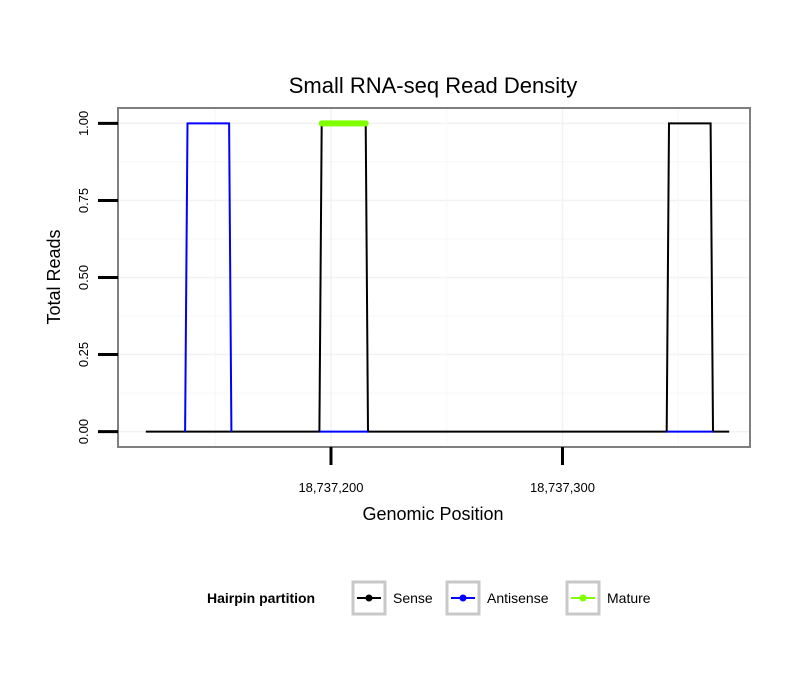 This screenshot has width=810, height=690. Describe the element at coordinates (83, 354) in the screenshot. I see `y-tick-label: 0.25` at that location.